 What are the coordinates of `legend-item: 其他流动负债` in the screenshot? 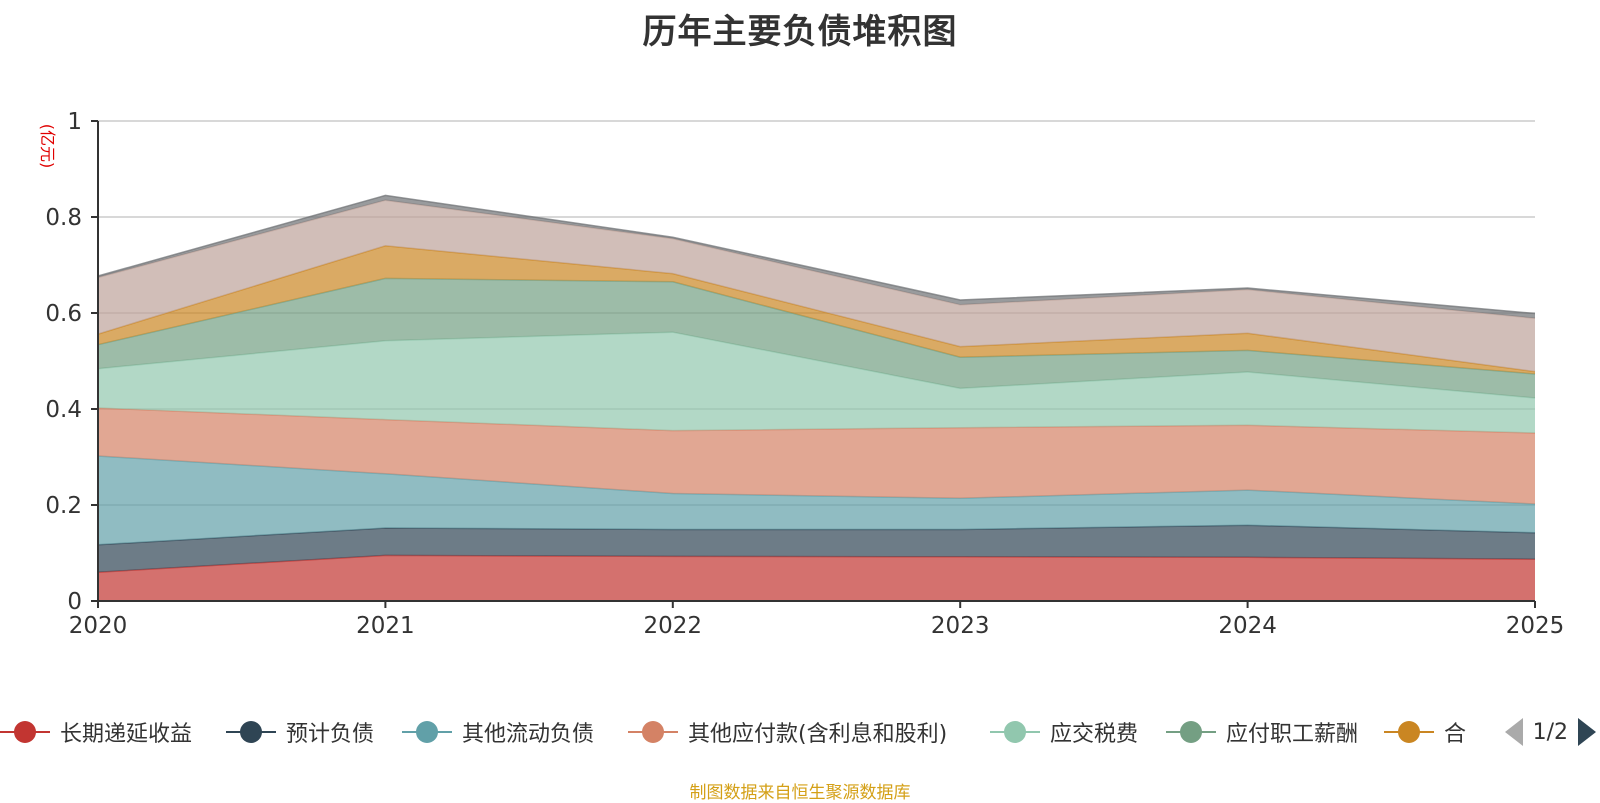 It's located at (498, 732).